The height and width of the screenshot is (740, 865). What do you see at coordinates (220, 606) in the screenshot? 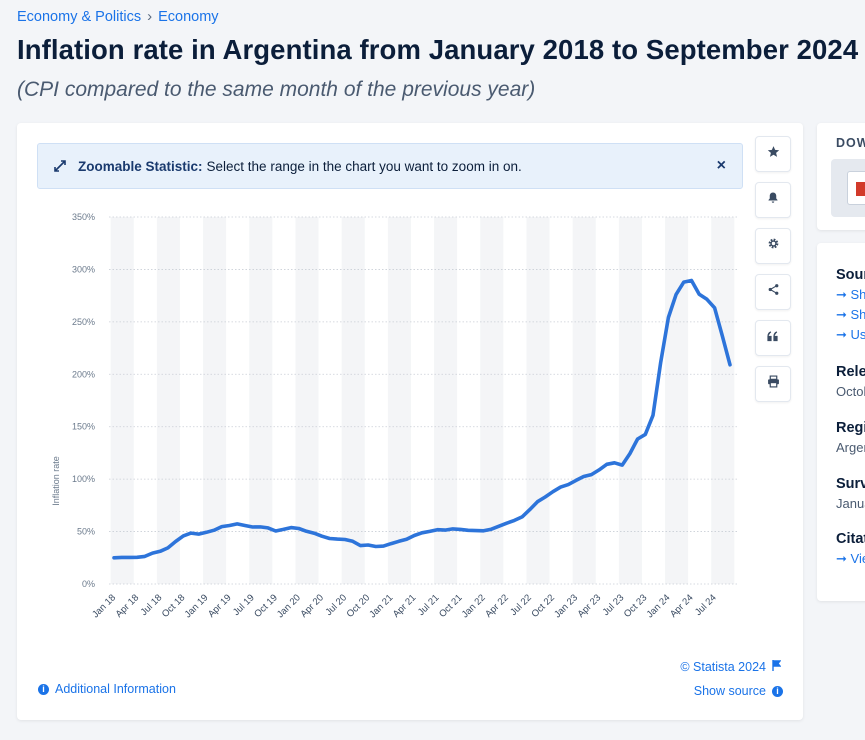
I see `x-tick-label: Apr 19` at bounding box center [220, 606].